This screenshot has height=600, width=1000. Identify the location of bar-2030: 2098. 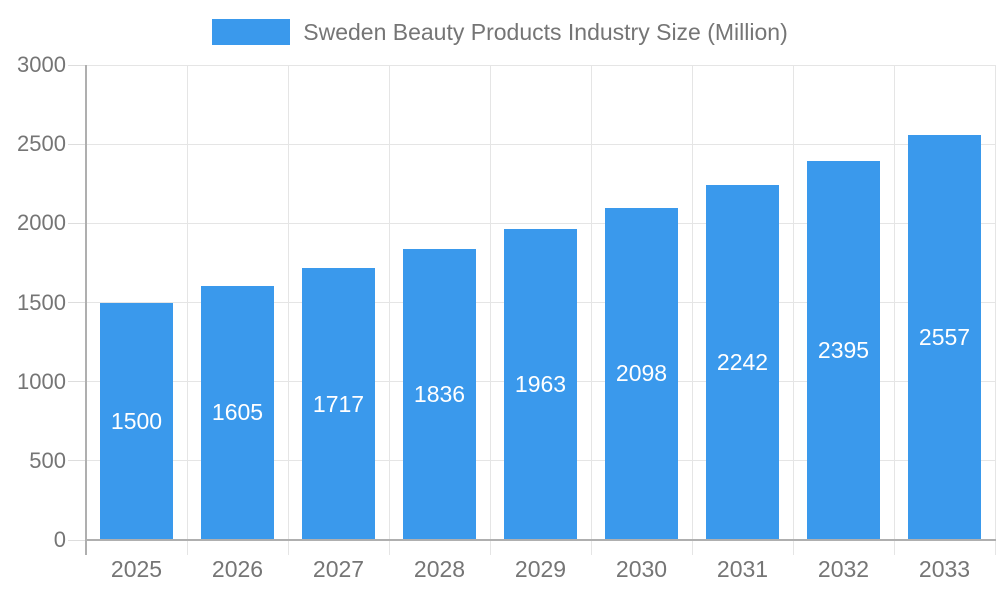
(641, 373).